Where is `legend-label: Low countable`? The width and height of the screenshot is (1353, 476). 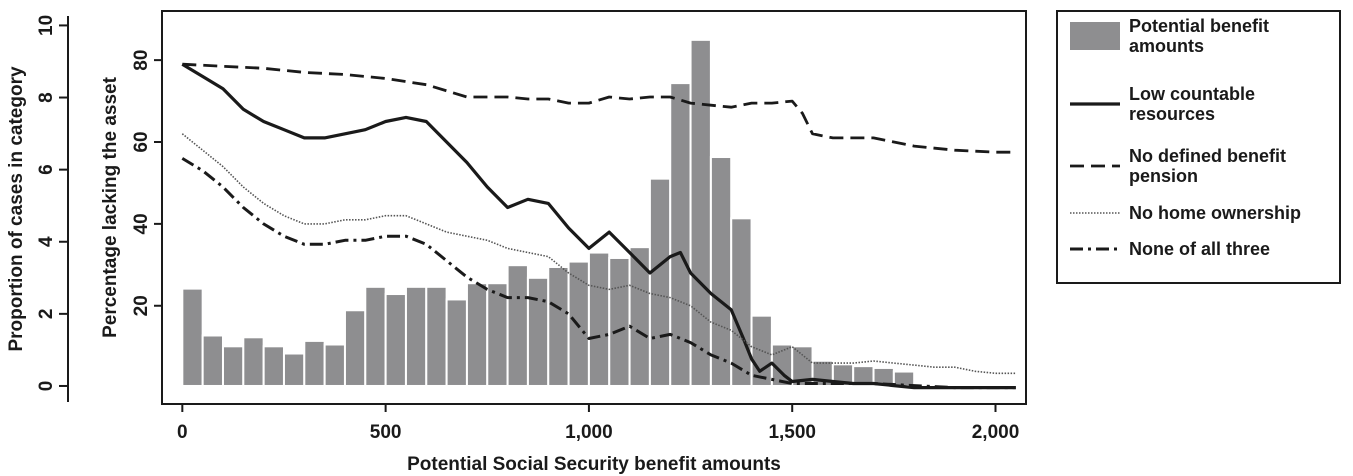 legend-label: Low countable is located at coordinates (1192, 94).